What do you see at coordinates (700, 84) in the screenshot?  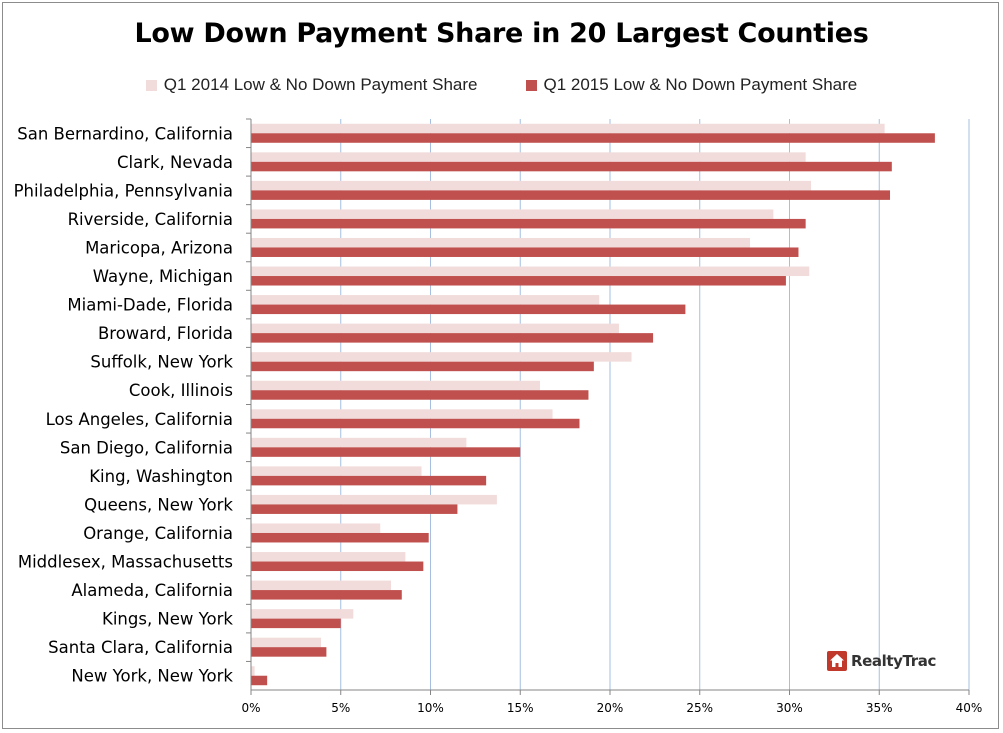 I see `legend-label-2015: Q1 2015 Low & No Down Payment Share` at bounding box center [700, 84].